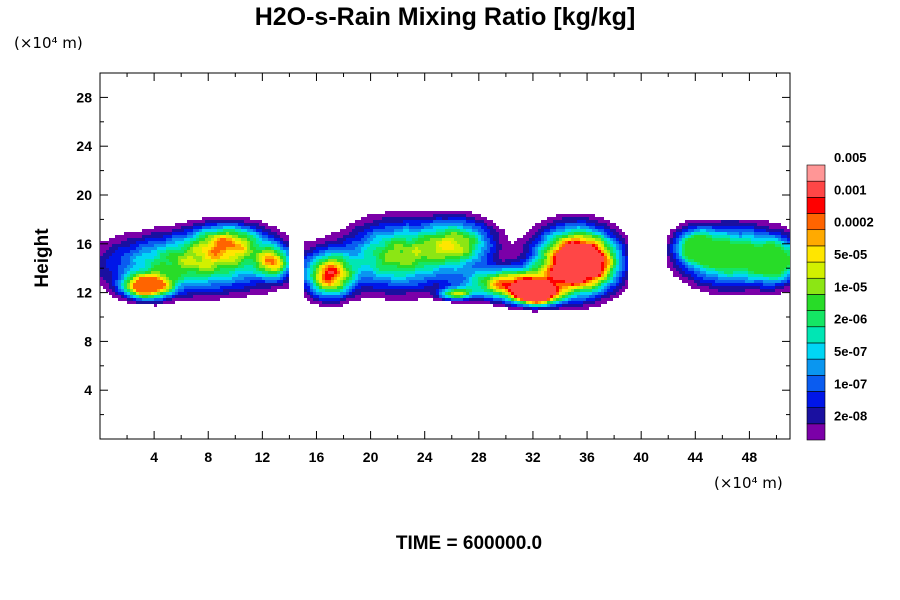 The height and width of the screenshot is (600, 900). Describe the element at coordinates (816, 319) in the screenshot. I see `colorbar-swatch` at that location.